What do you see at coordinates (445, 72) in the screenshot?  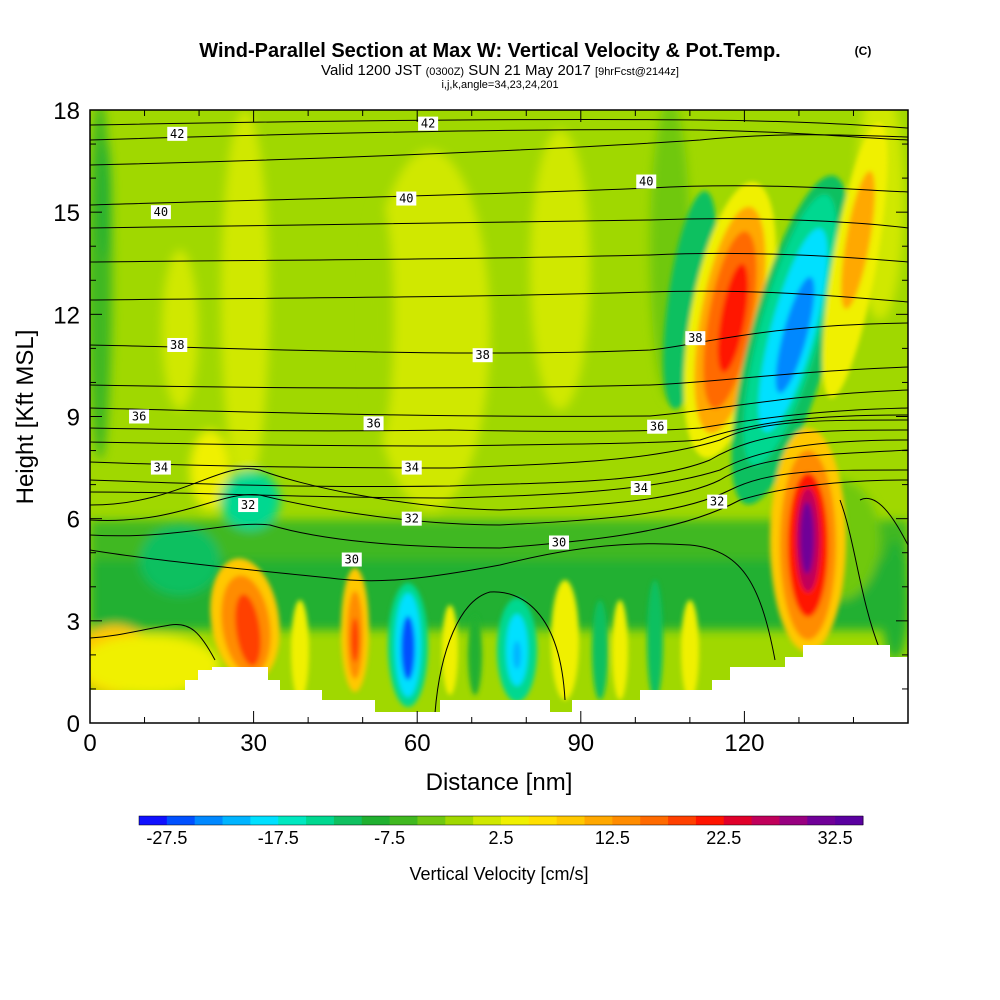 I see `subtitle-zulu: (0300Z)` at bounding box center [445, 72].